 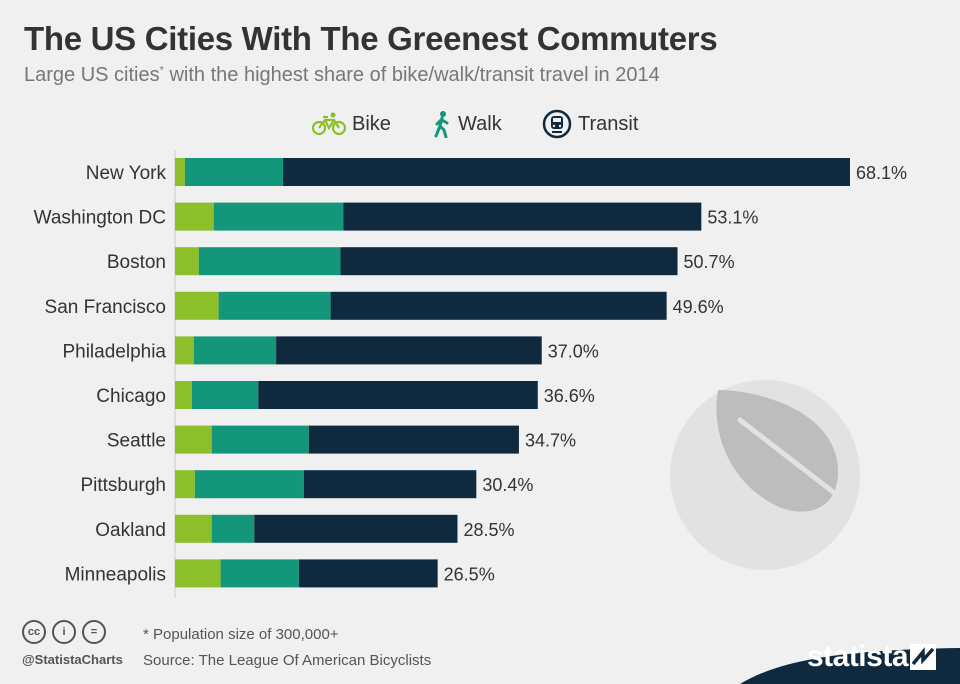 What do you see at coordinates (698, 307) in the screenshot?
I see `value-label-san-francisco: 49.6%` at bounding box center [698, 307].